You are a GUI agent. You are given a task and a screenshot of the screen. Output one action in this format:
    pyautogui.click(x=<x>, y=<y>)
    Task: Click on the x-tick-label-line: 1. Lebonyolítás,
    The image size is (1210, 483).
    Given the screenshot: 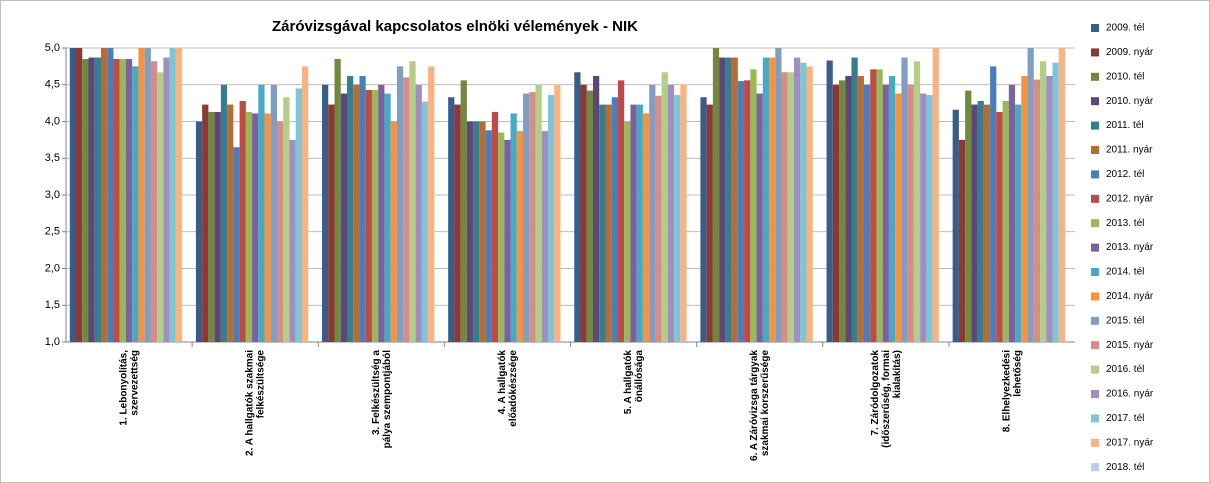 What is the action you would take?
    pyautogui.click(x=123, y=388)
    